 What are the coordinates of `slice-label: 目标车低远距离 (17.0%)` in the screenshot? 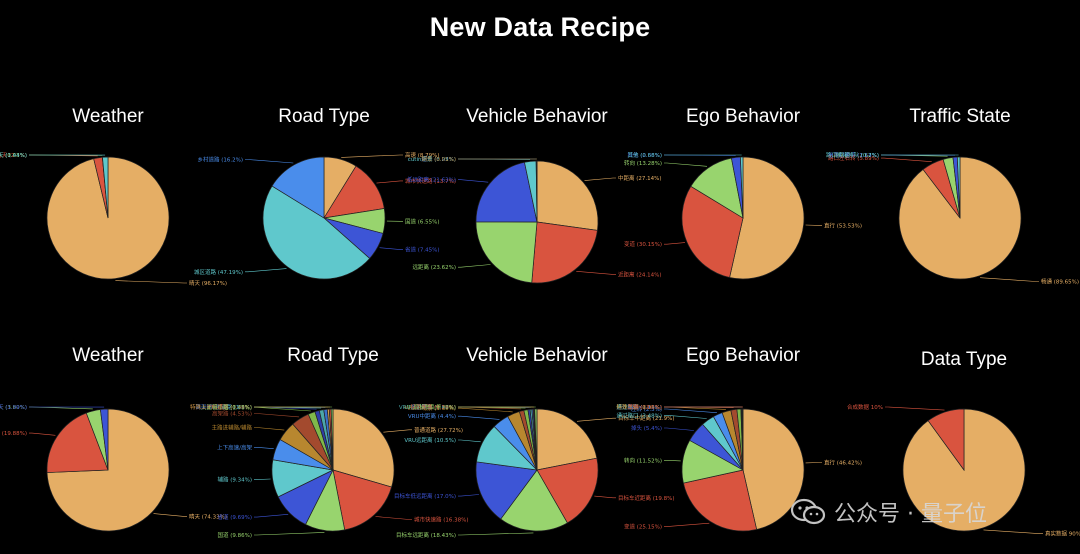 It's located at (425, 496).